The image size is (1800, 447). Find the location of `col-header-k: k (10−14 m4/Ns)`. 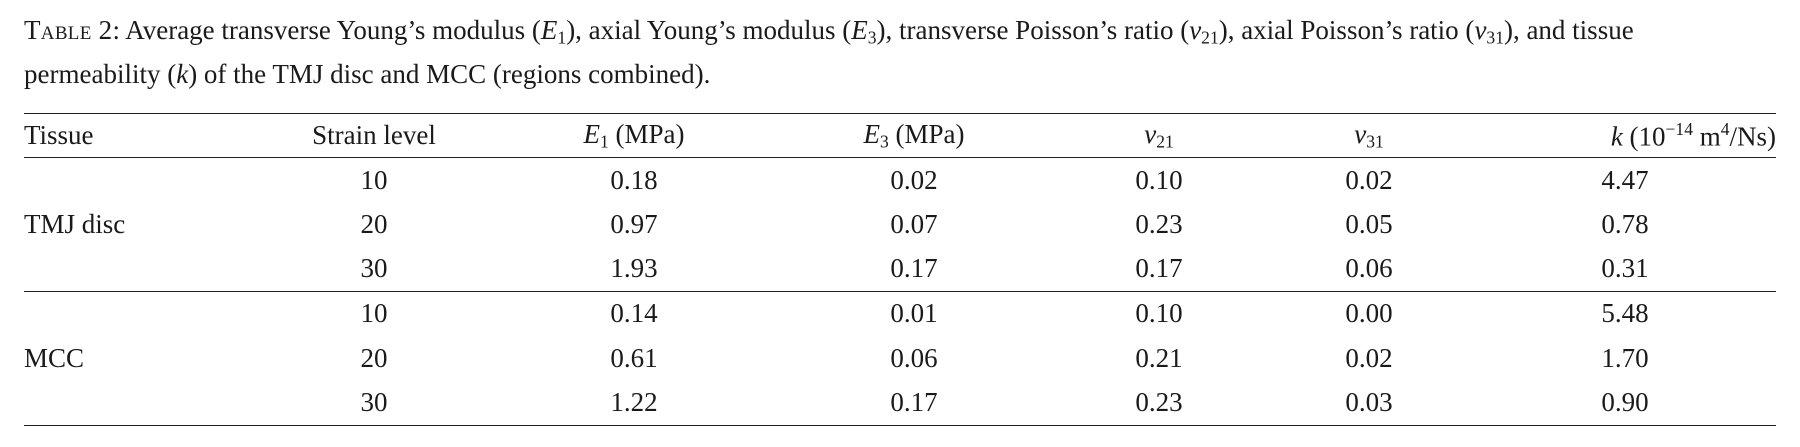

col-header-k: k (10−14 m4/Ns) is located at coordinates (1625, 136).